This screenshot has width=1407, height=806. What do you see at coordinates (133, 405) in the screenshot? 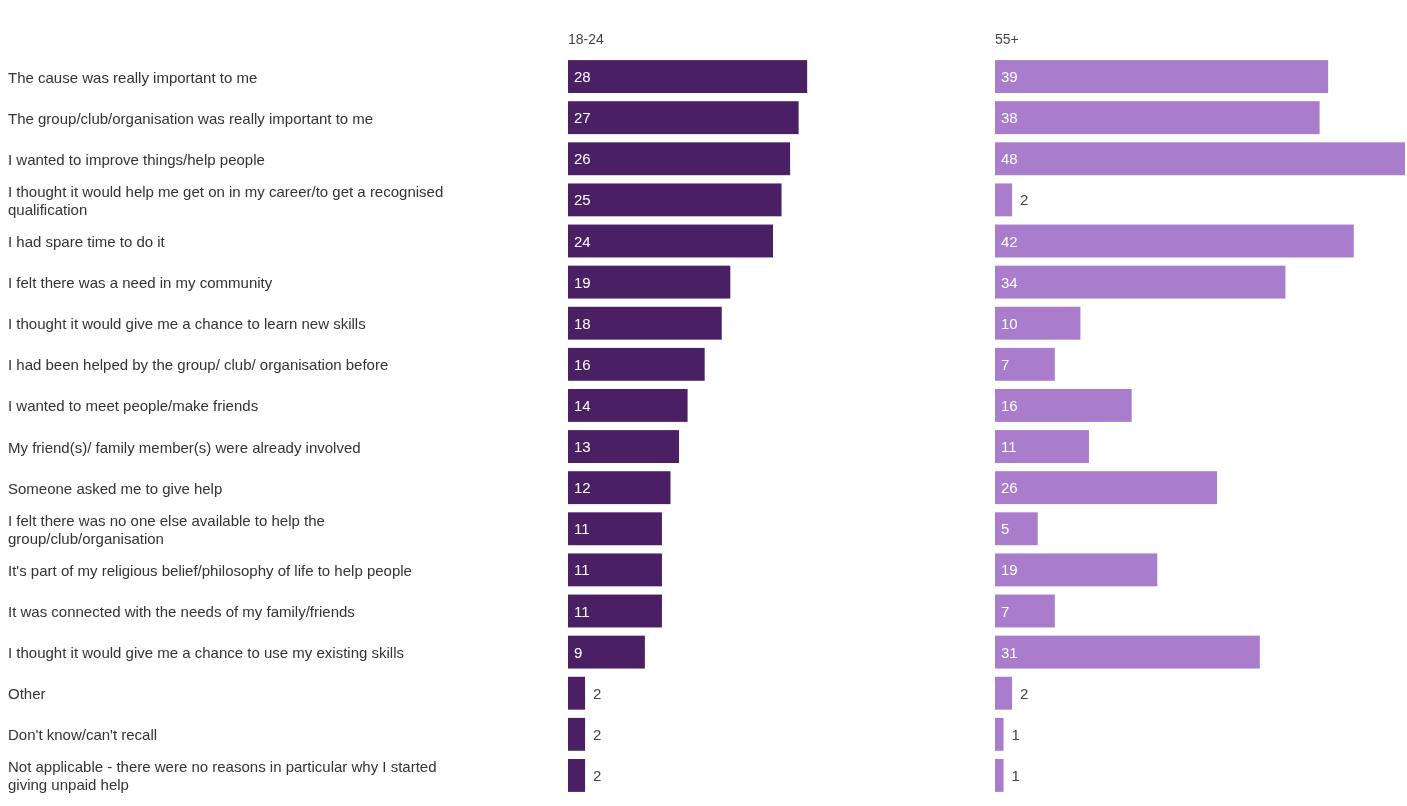
I see `y-tick-label: I wanted to meet people/make friends` at bounding box center [133, 405].